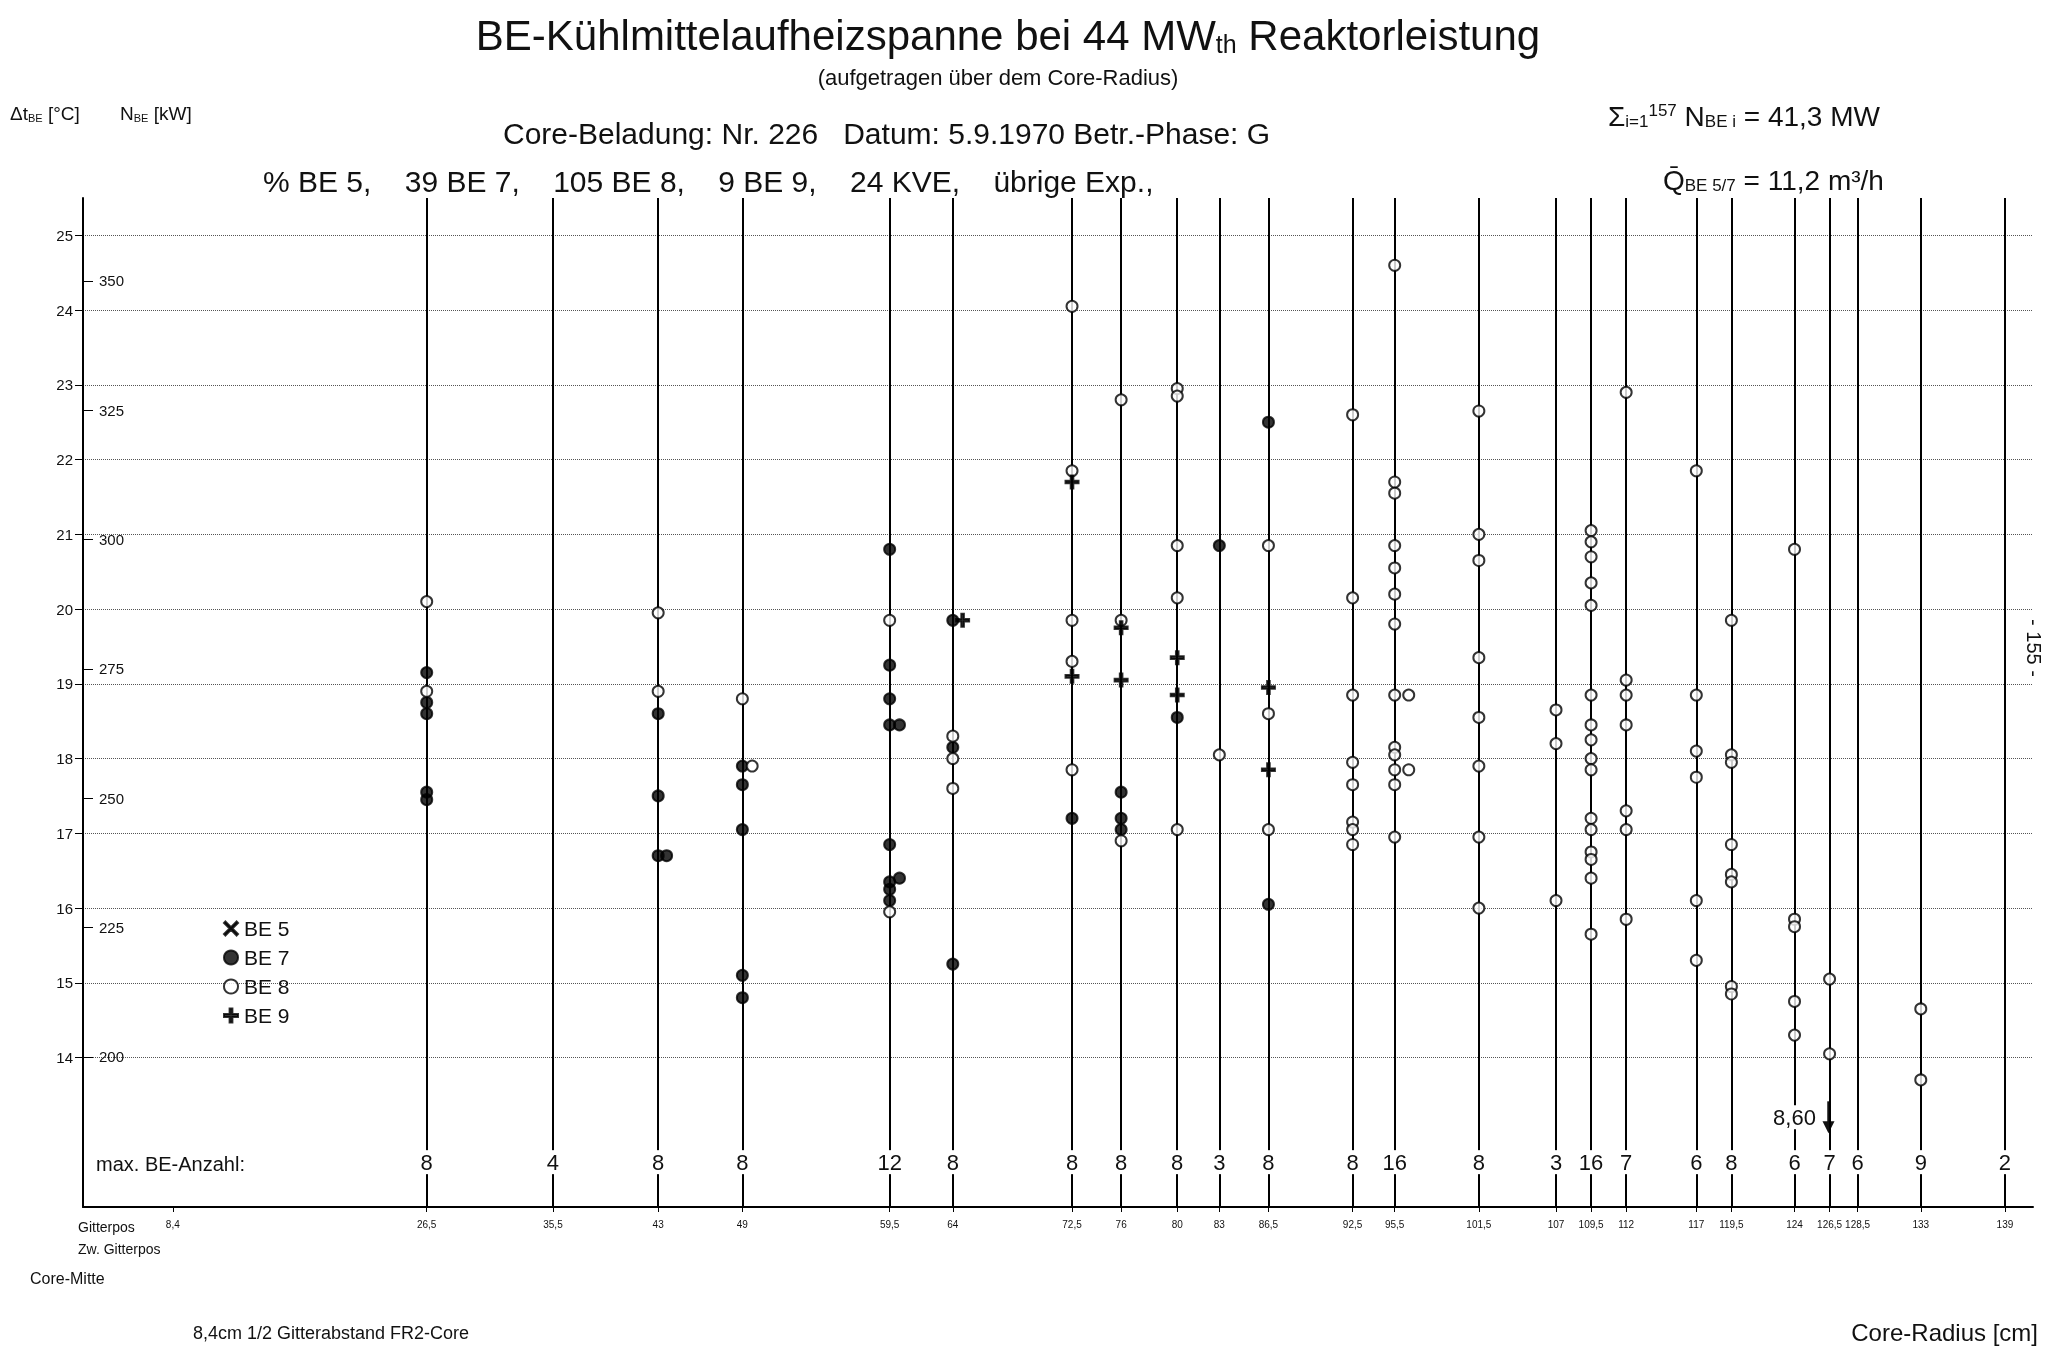 The image size is (2061, 1360). What do you see at coordinates (112, 540) in the screenshot?
I see `y2-tick-label: 300` at bounding box center [112, 540].